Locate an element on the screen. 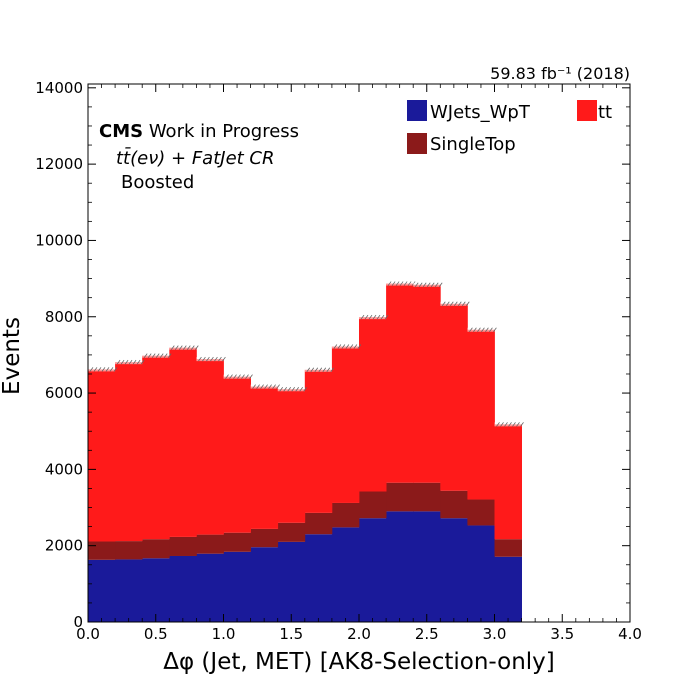 The image size is (700, 700). x-tick-label: 4.0 is located at coordinates (630, 634).